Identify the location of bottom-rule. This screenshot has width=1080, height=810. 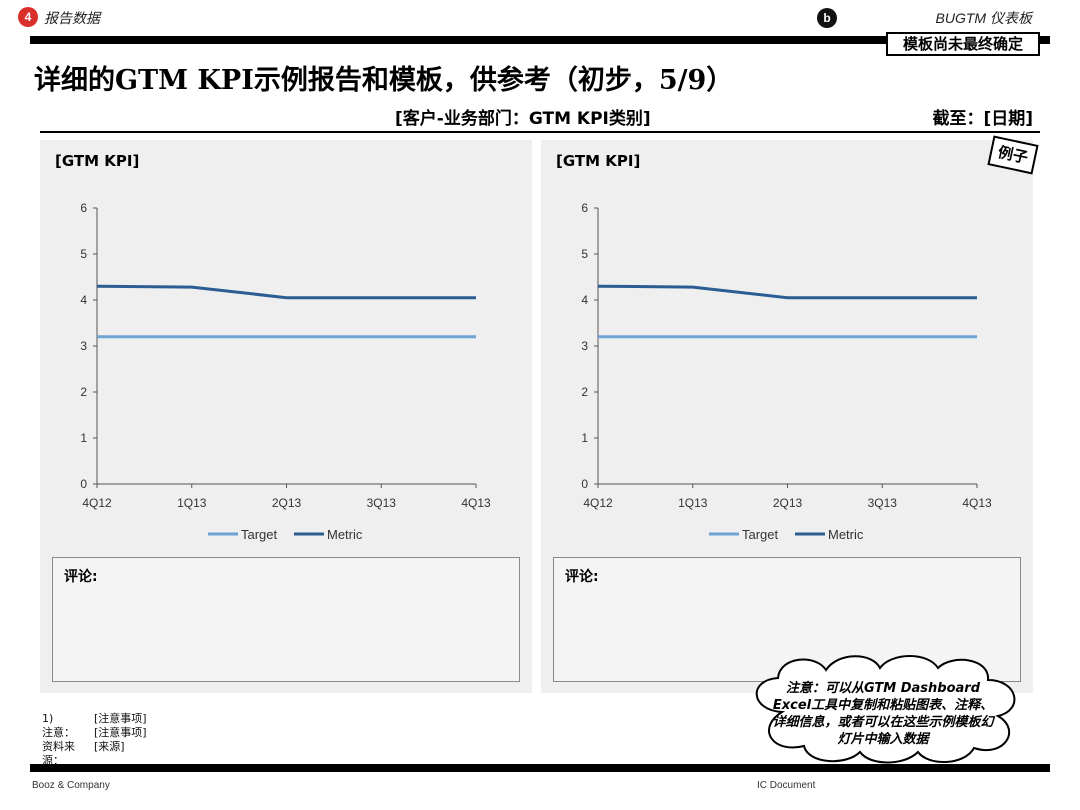
(540, 768).